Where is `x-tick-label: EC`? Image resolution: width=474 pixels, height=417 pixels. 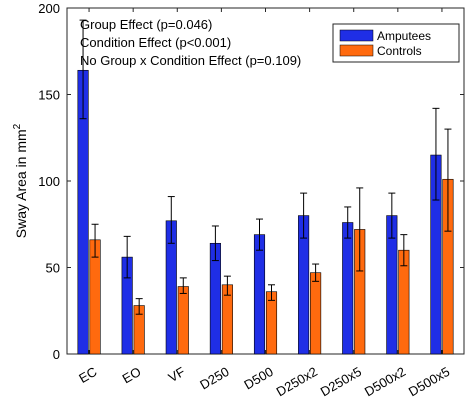
x-tick-label: EC is located at coordinates (87, 375).